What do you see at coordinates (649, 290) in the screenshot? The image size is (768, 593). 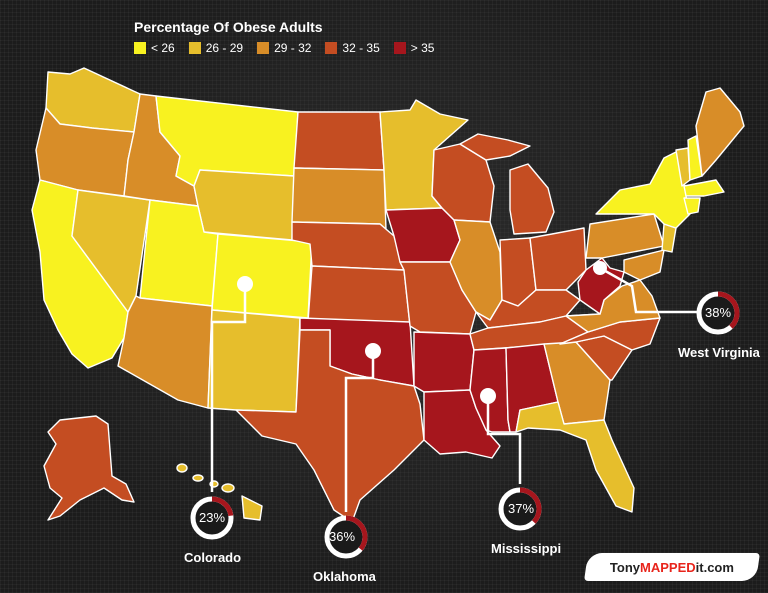 I see `leader-west-virginia` at bounding box center [649, 290].